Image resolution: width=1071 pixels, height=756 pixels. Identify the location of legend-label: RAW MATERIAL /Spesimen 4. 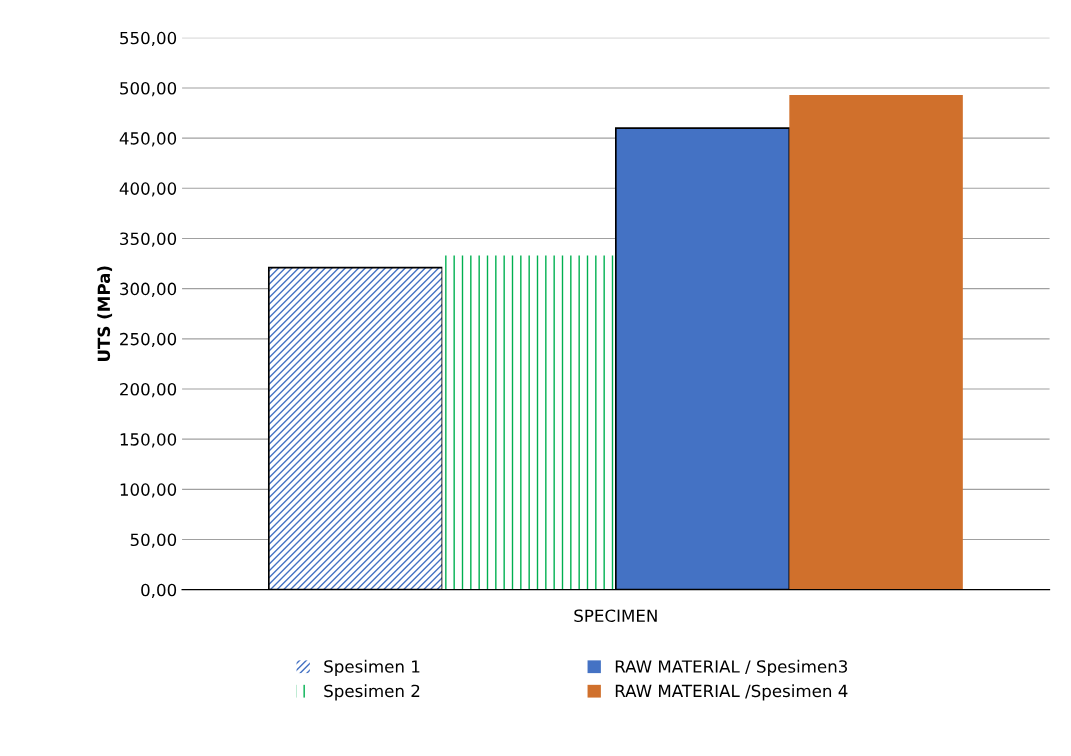
(731, 692).